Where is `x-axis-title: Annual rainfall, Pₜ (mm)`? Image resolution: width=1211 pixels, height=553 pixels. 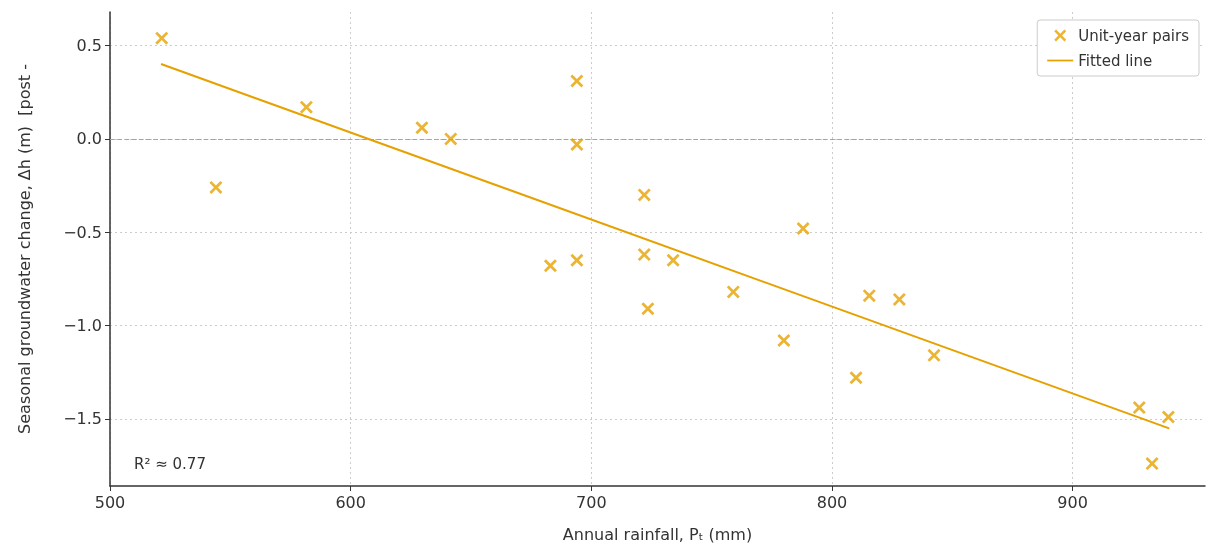
x-axis-title: Annual rainfall, Pₜ (mm) is located at coordinates (657, 534).